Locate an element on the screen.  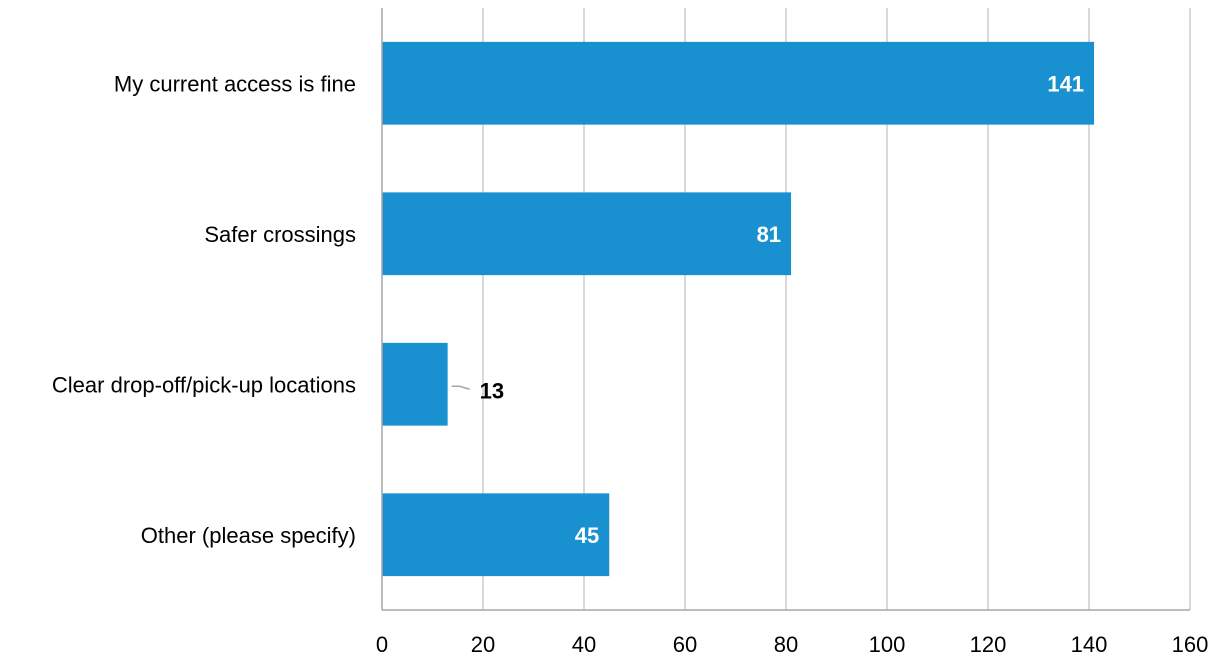
category-label: Safer crossings is located at coordinates (280, 234).